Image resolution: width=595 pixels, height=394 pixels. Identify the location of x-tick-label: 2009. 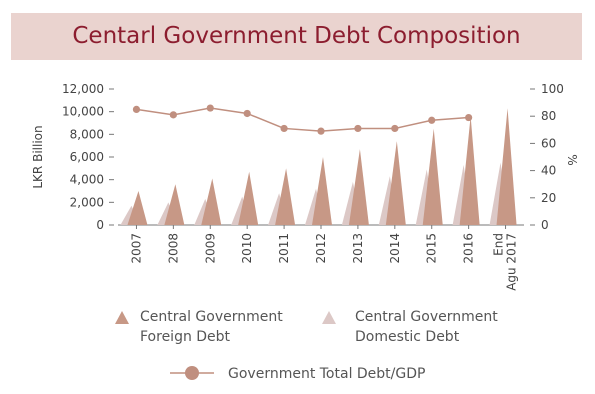
(210, 248).